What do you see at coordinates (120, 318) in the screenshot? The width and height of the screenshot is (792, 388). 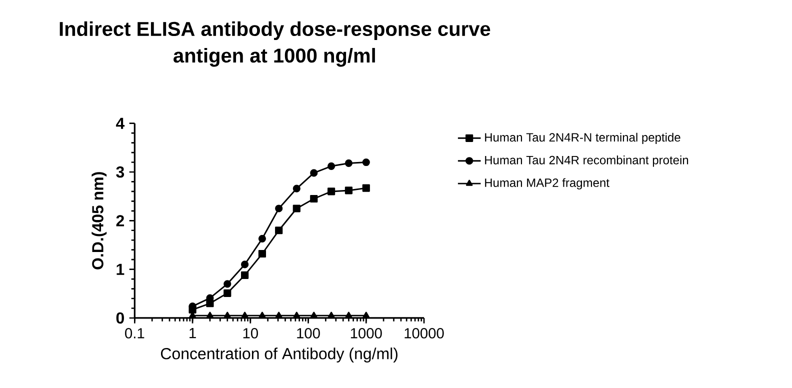 I see `y-tick-label: 0` at bounding box center [120, 318].